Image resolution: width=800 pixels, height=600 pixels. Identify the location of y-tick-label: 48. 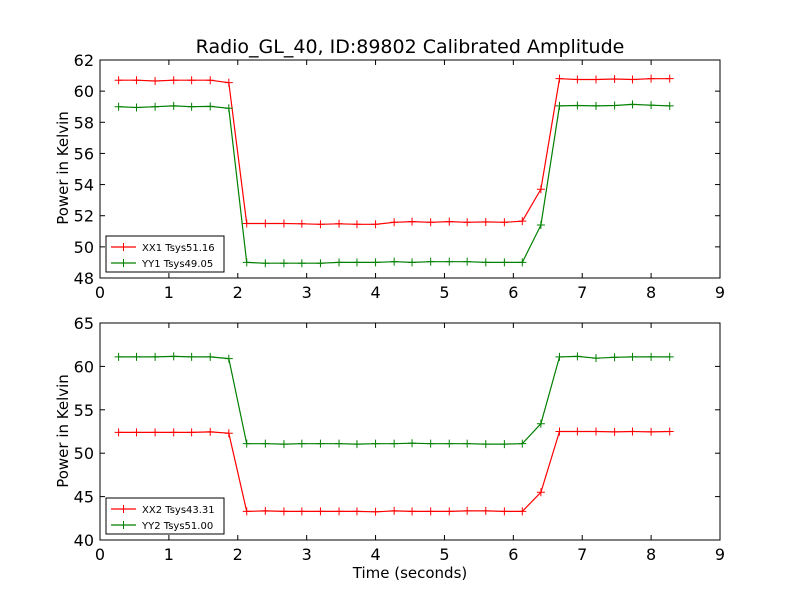
(84, 278).